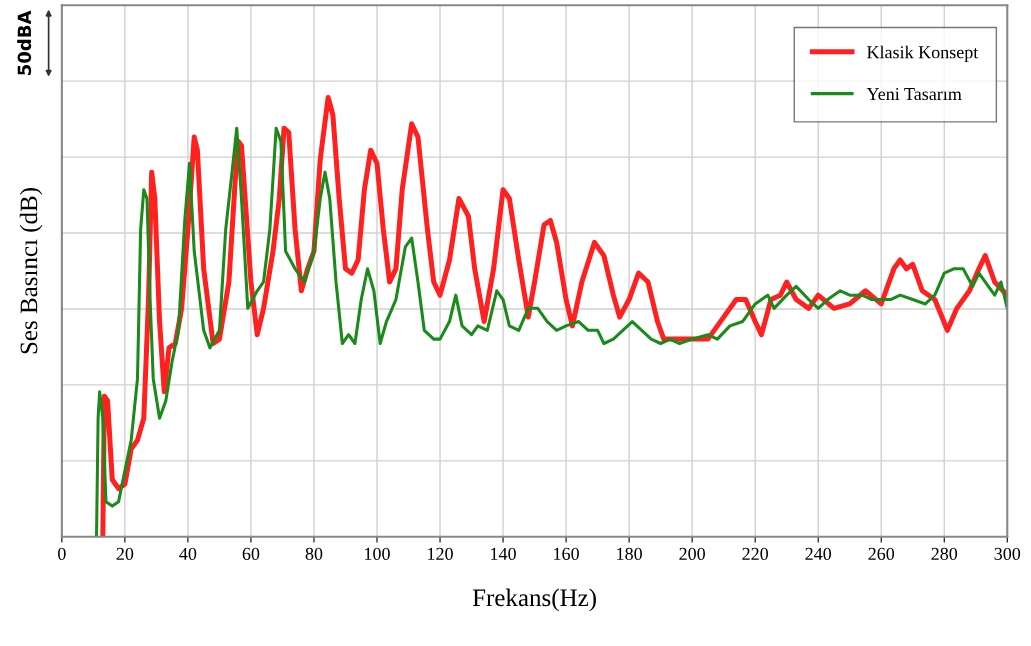  Describe the element at coordinates (125, 553) in the screenshot. I see `x-tick-label: 20` at that location.